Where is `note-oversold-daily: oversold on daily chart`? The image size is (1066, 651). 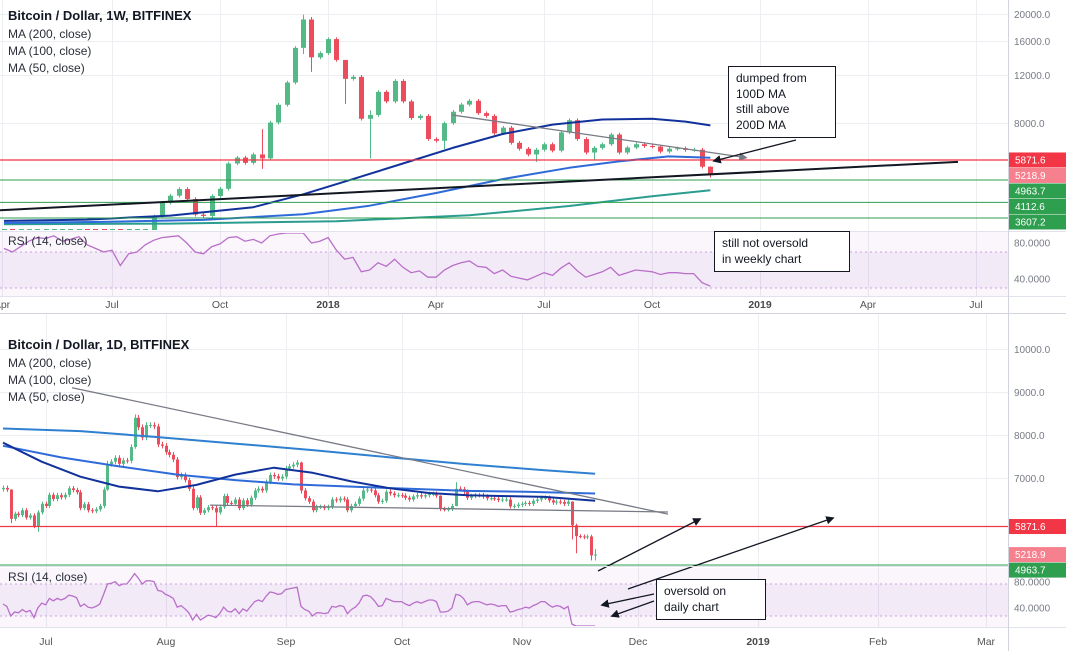 note-oversold-daily: oversold on daily chart is located at coordinates (711, 600).